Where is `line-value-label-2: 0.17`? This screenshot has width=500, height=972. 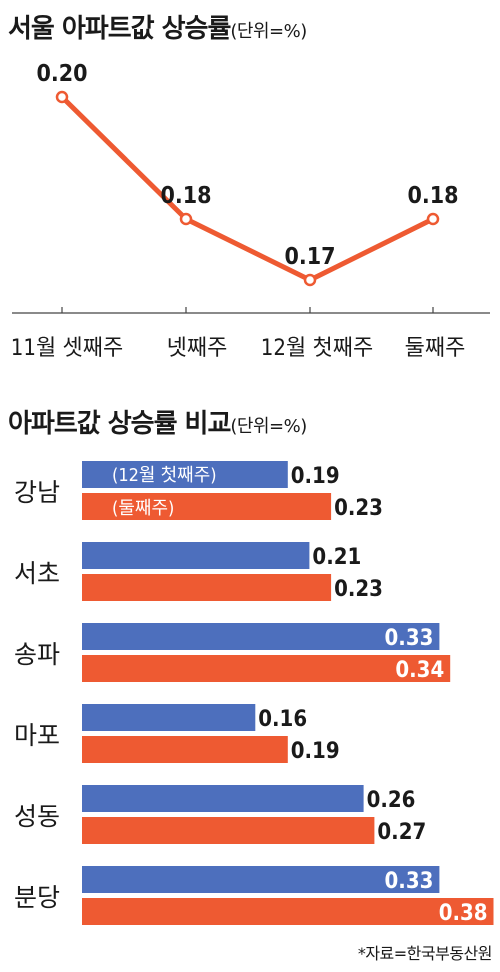 line-value-label-2: 0.17 is located at coordinates (309, 257).